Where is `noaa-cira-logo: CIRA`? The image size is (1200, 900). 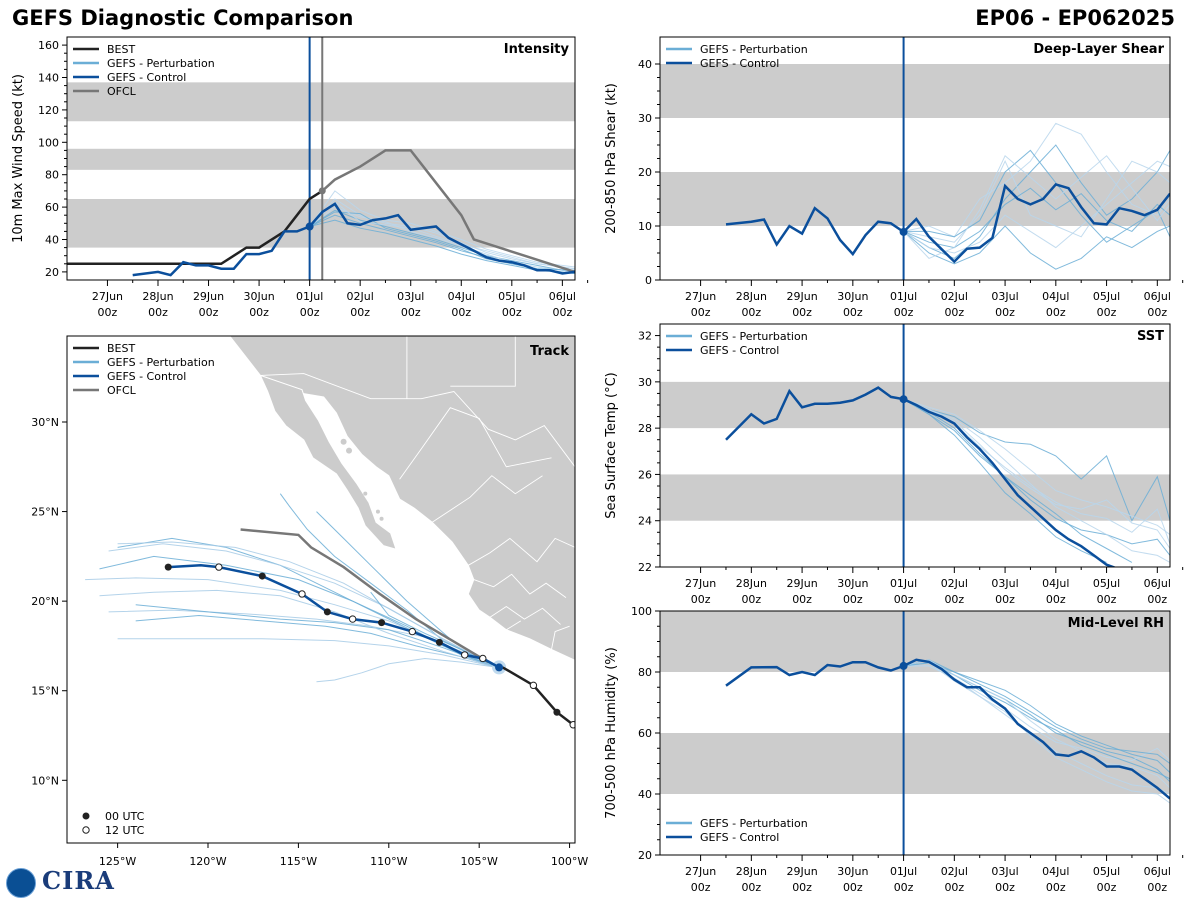 noaa-cira-logo: CIRA is located at coordinates (64, 882).